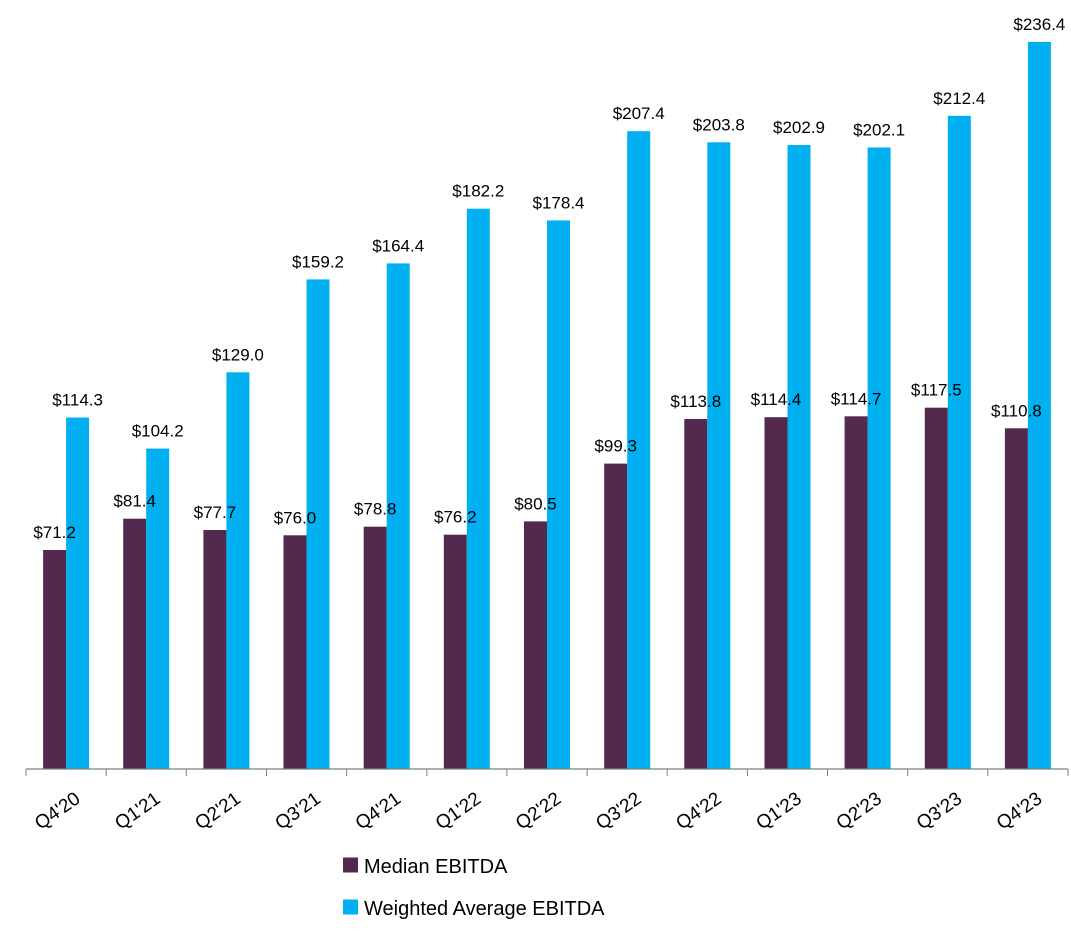 The height and width of the screenshot is (936, 1071). Describe the element at coordinates (719, 124) in the screenshot. I see `data-label-weighted-Q4'22: $203.8` at that location.